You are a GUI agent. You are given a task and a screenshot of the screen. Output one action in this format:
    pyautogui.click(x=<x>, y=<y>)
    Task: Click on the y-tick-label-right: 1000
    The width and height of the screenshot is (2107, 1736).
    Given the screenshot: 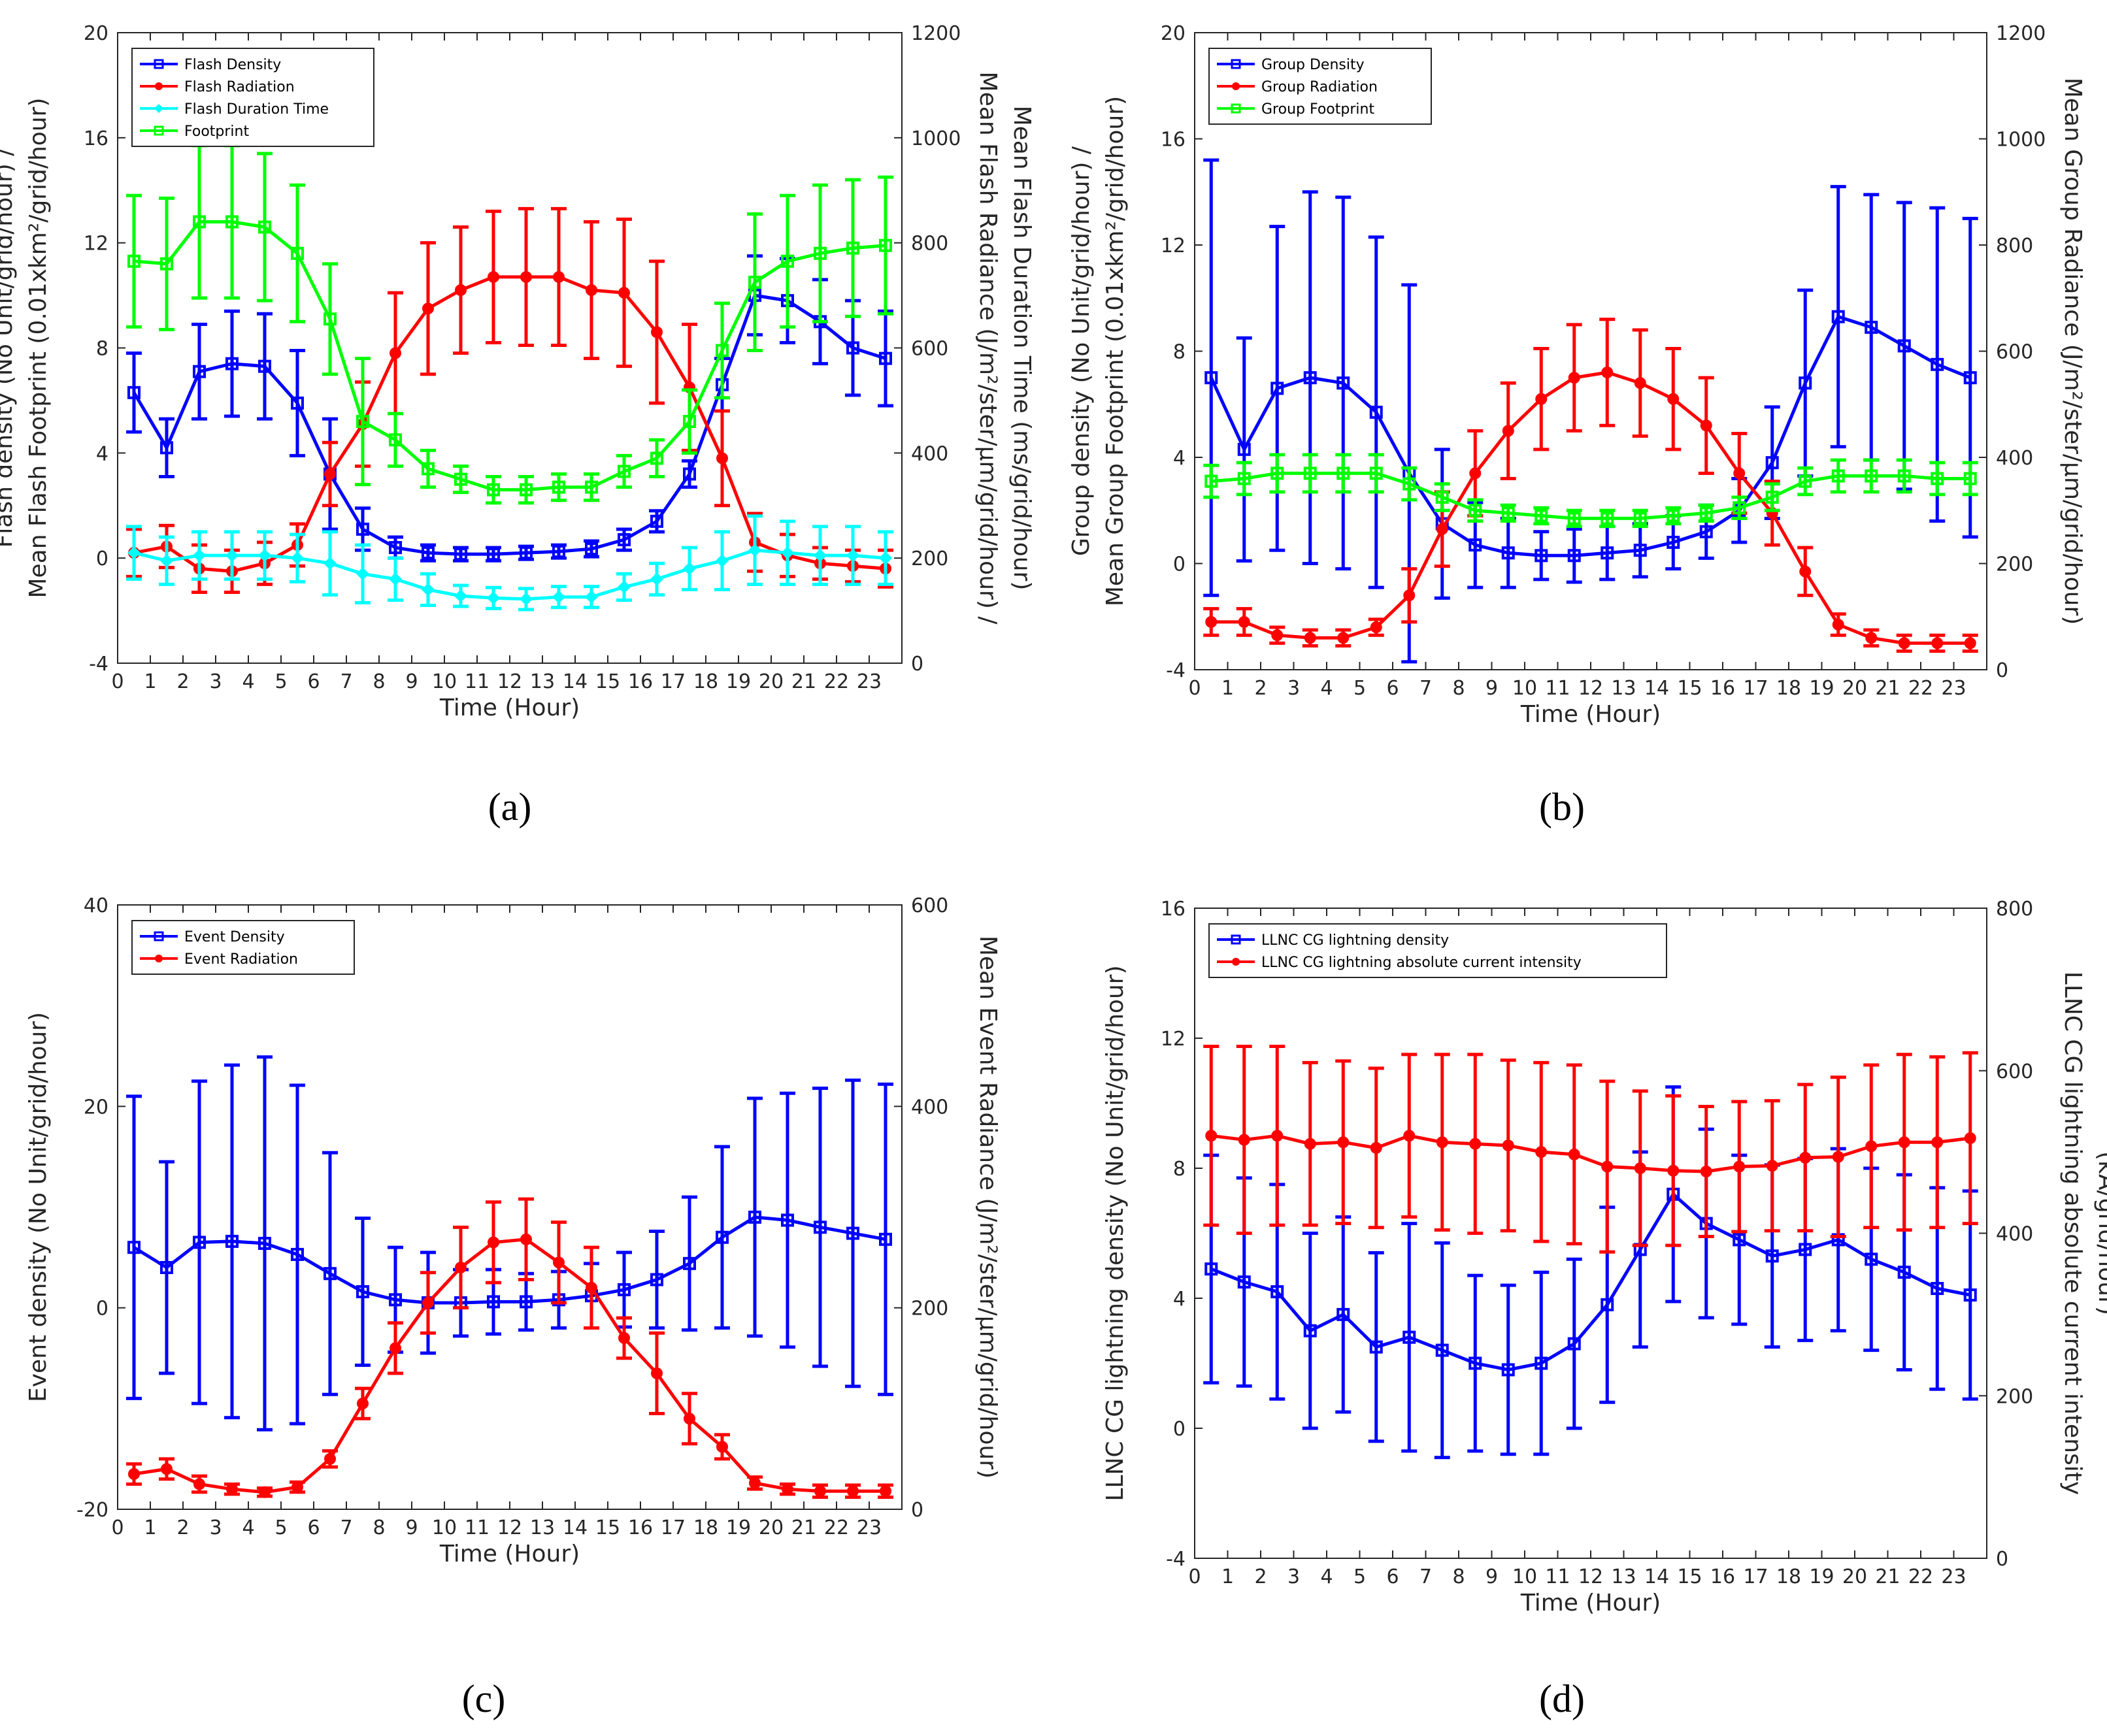 What is the action you would take?
    pyautogui.click(x=2021, y=140)
    